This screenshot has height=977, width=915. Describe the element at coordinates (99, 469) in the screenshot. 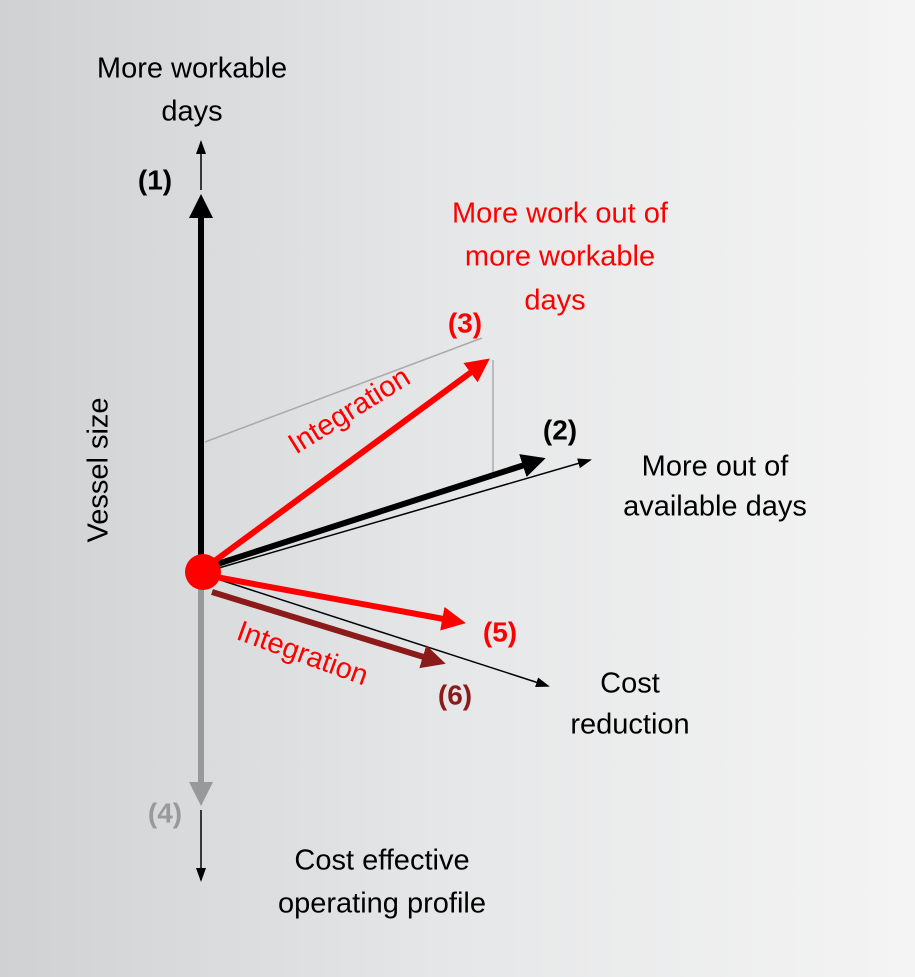

I see `label: Vessel size` at that location.